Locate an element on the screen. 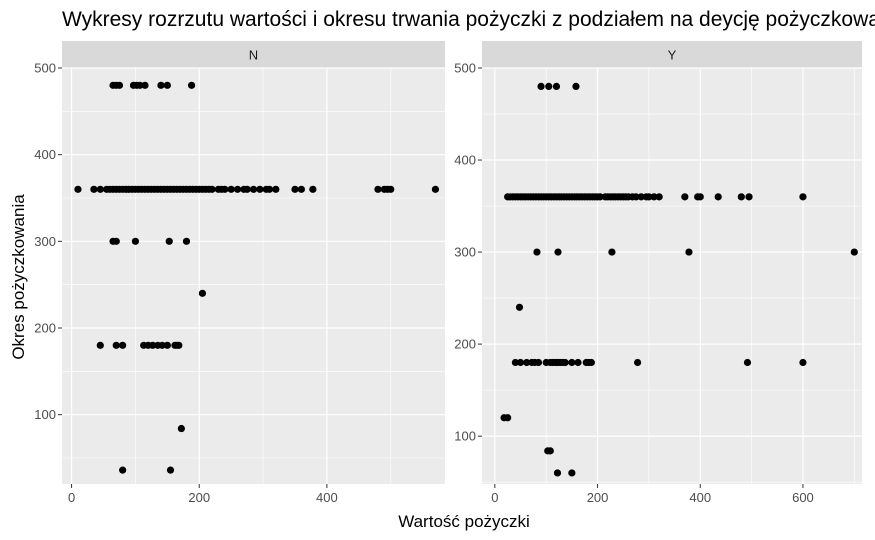  facet-strip-label: Y is located at coordinates (672, 55).